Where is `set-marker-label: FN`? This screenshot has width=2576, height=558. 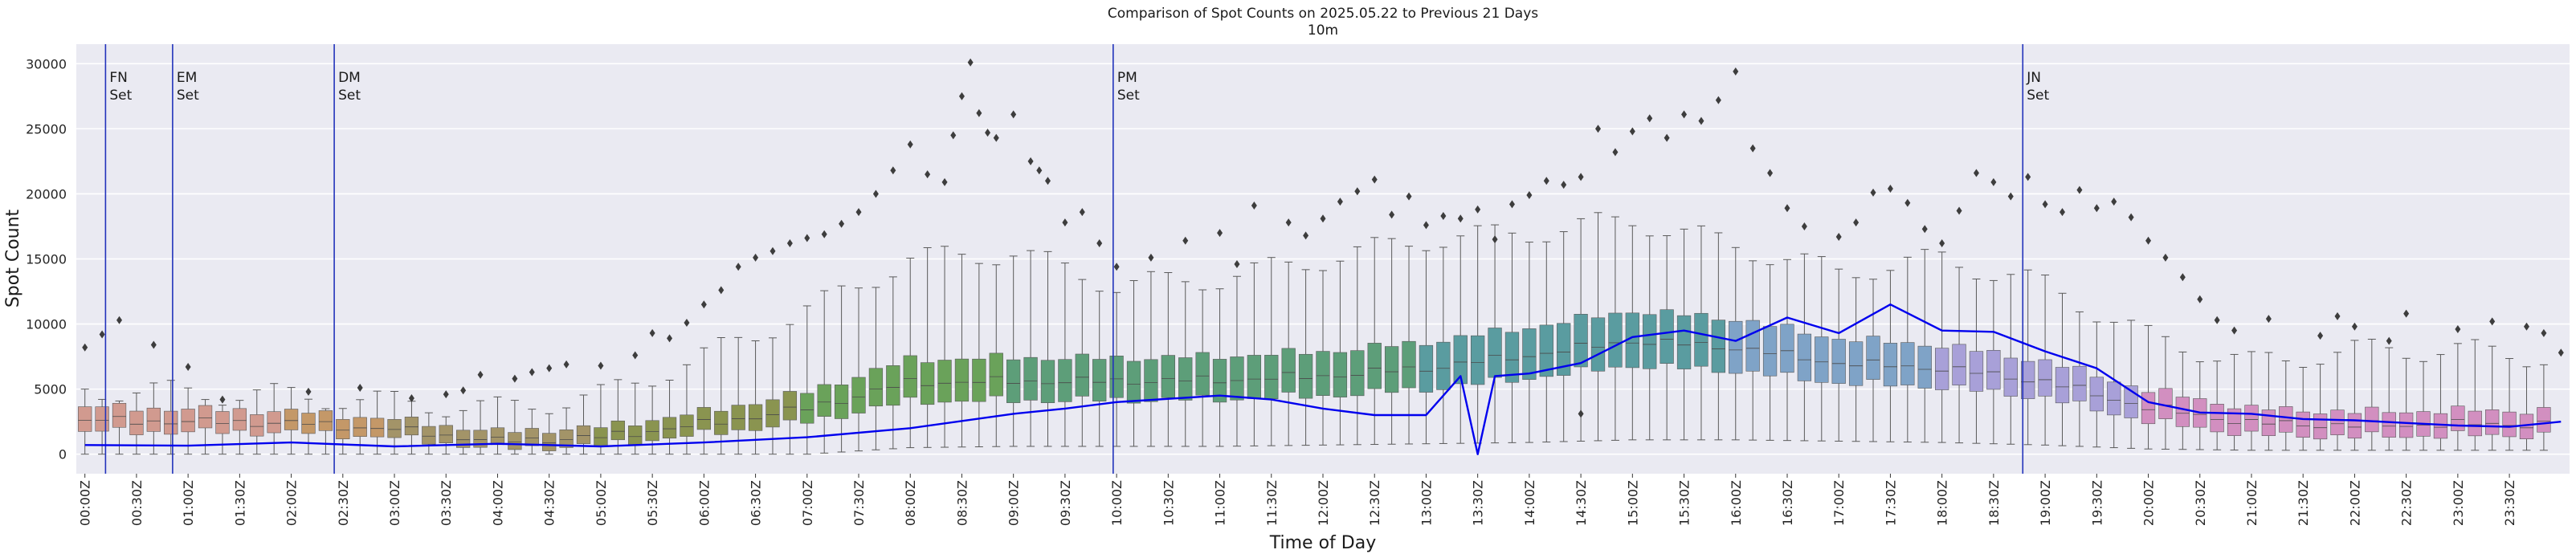 set-marker-label: FN is located at coordinates (118, 78).